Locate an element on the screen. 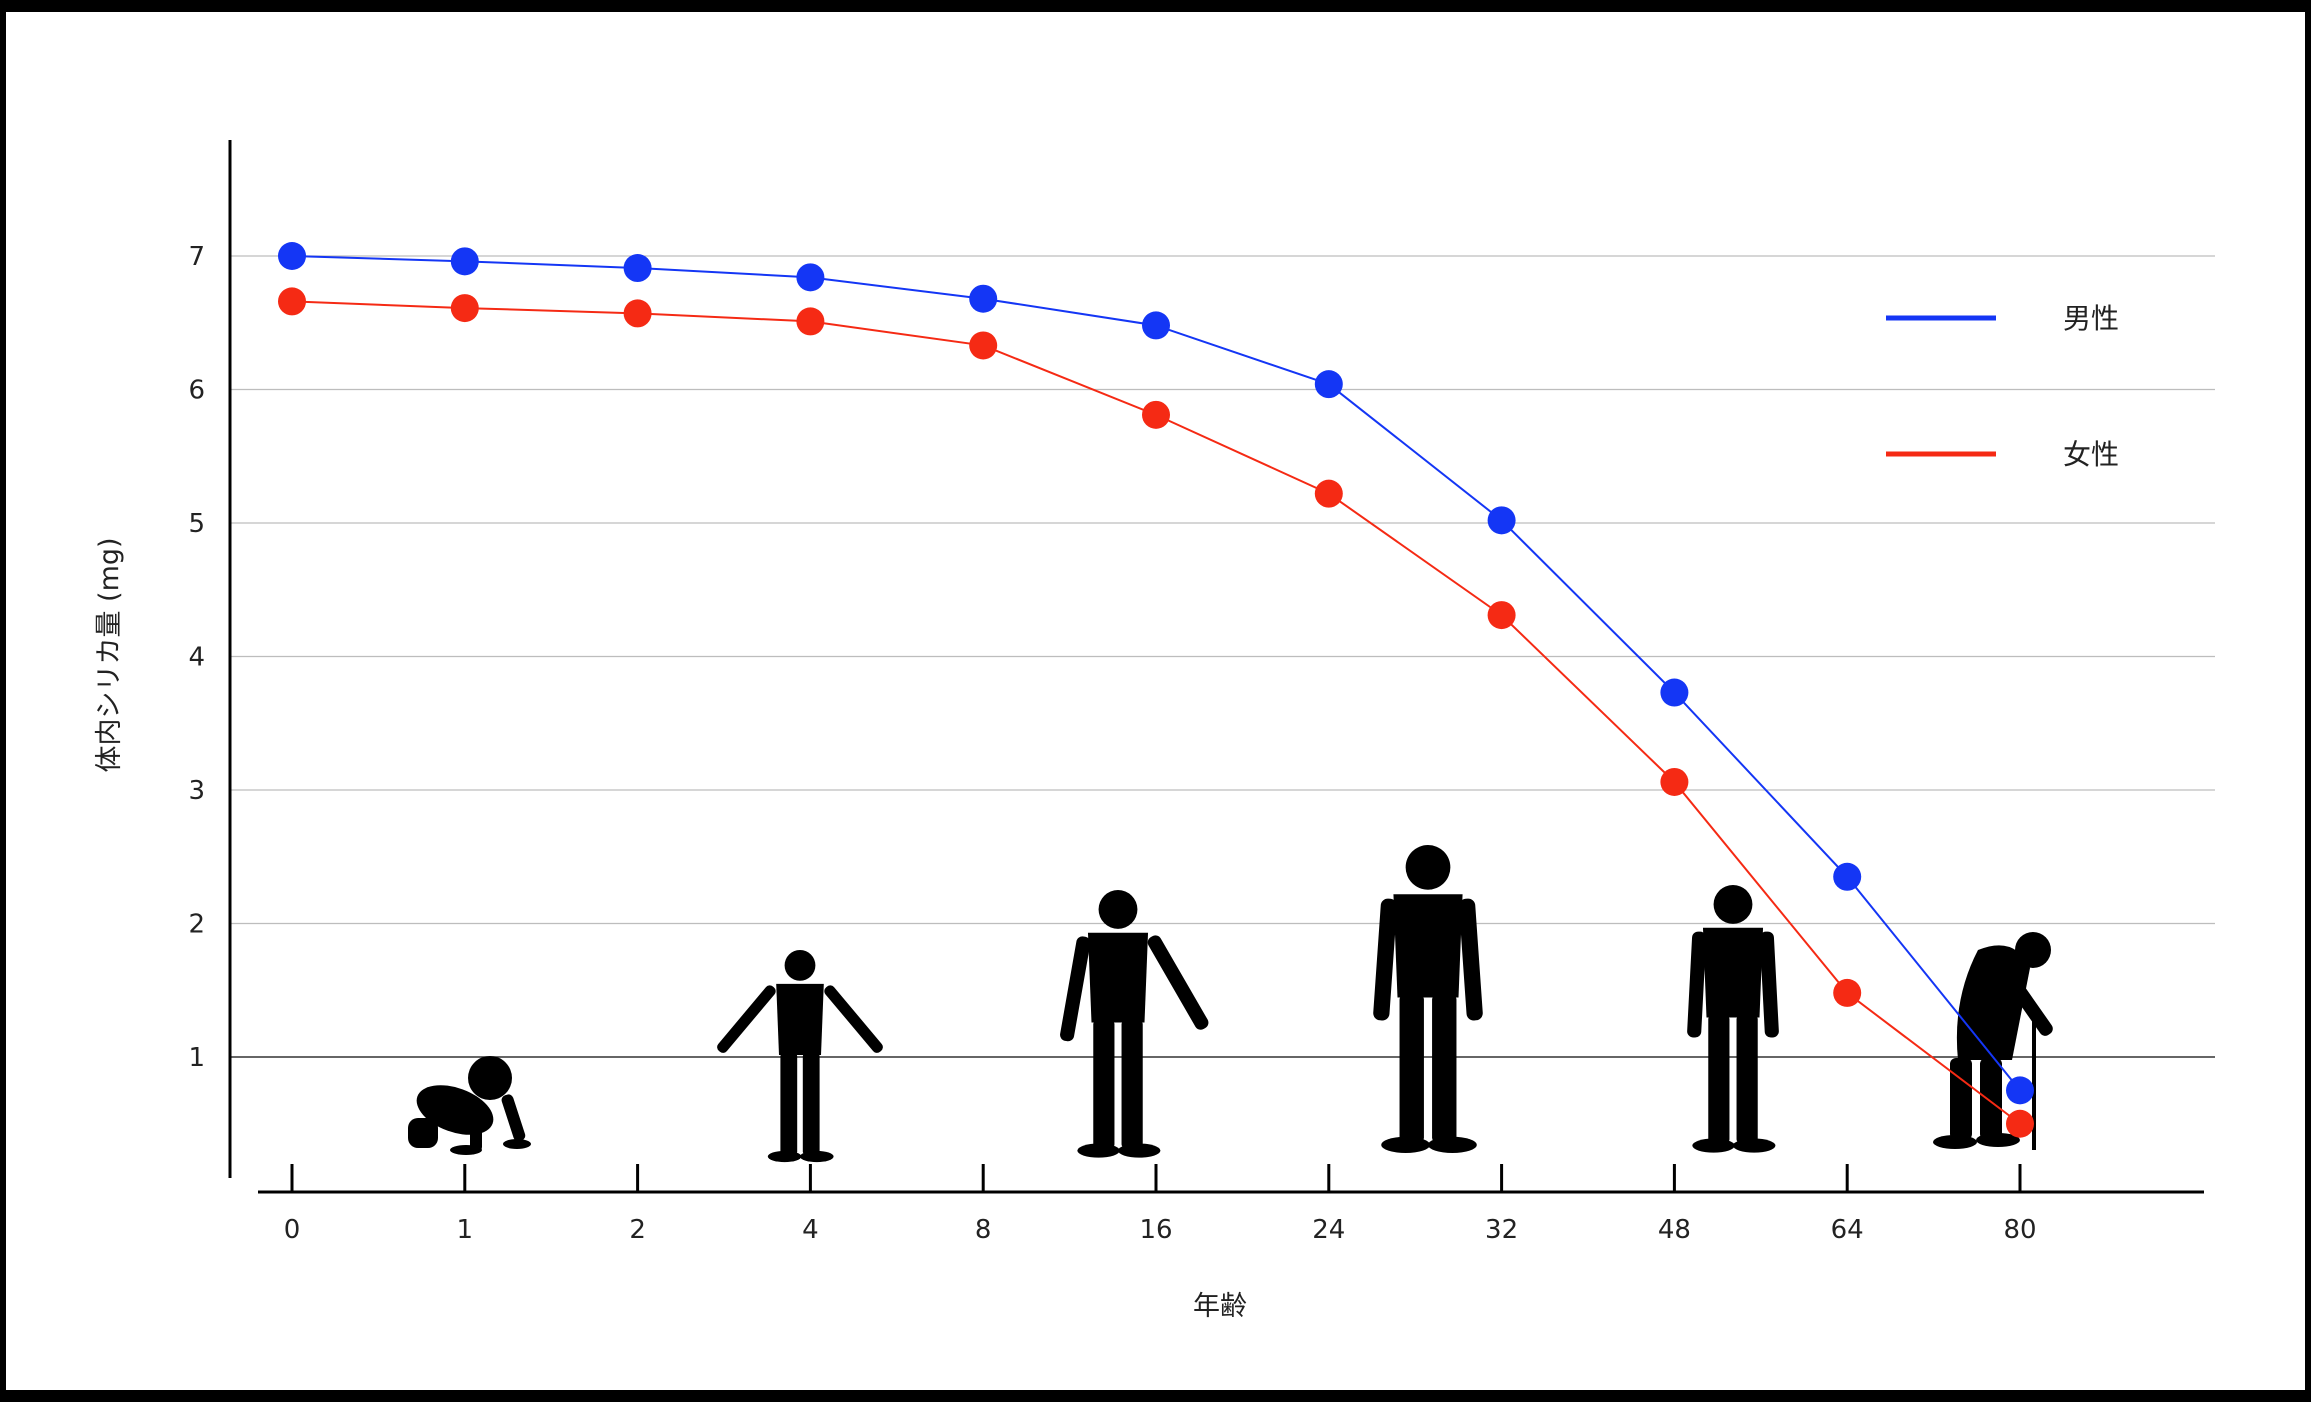 The height and width of the screenshot is (1402, 2311). legend-label: 男性 is located at coordinates (2091, 318).